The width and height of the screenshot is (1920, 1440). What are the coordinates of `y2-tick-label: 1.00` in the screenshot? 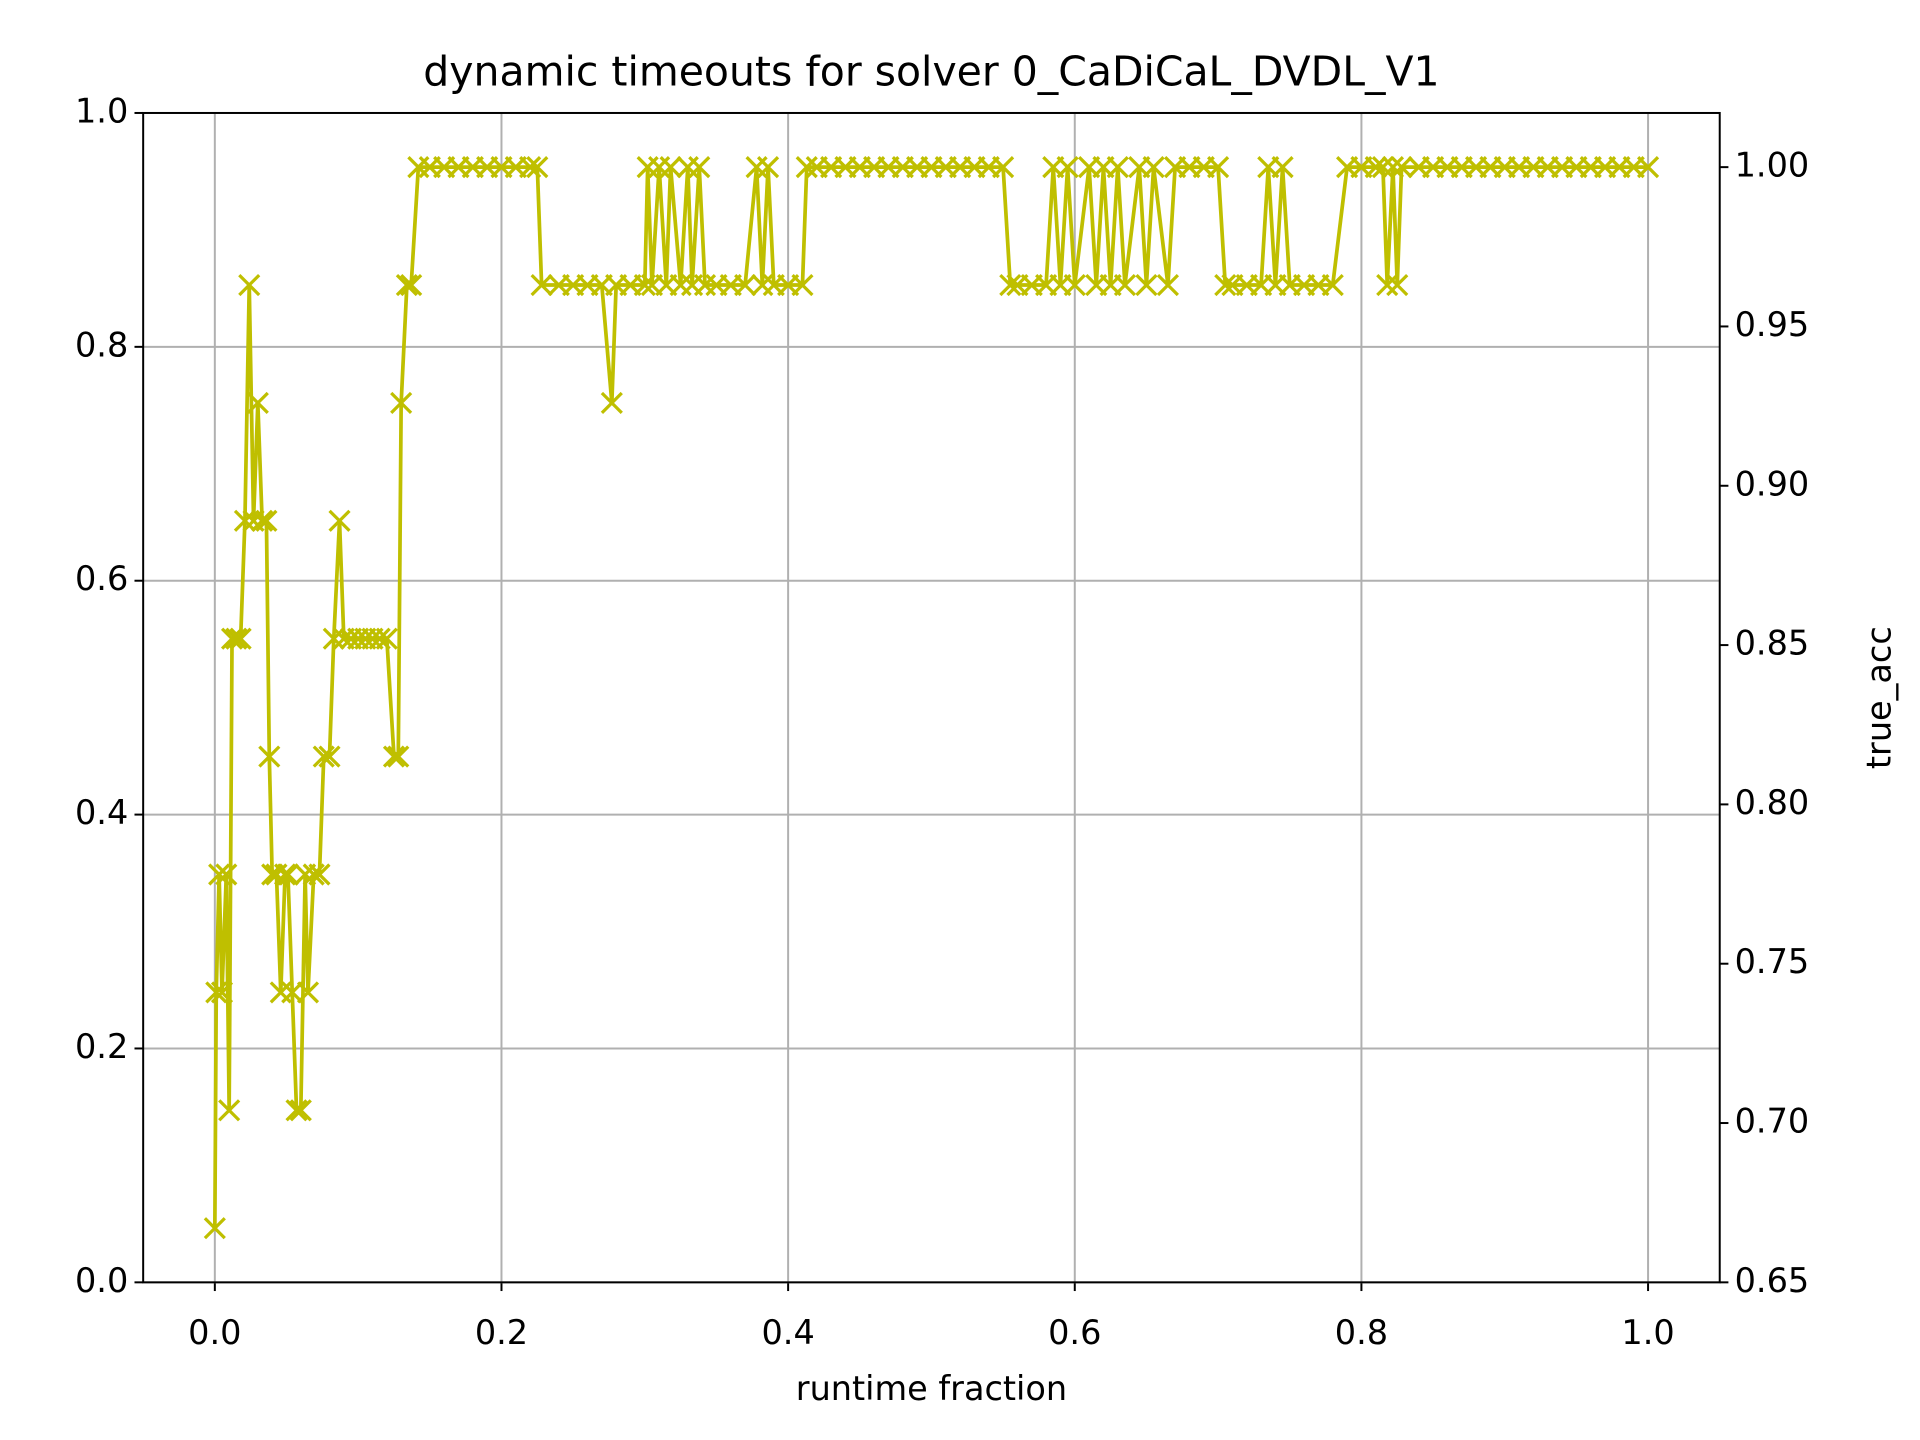 It's located at (1772, 165).